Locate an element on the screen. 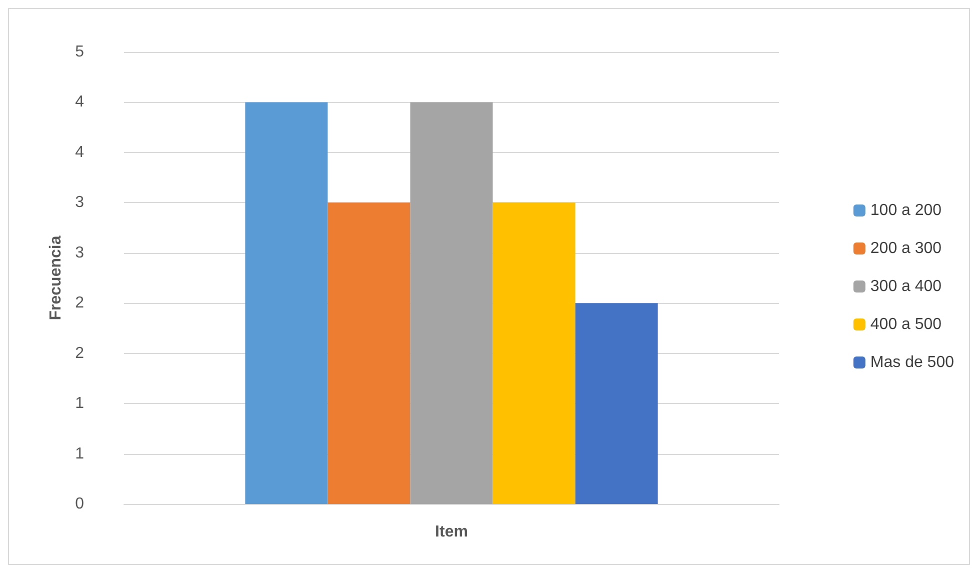 The width and height of the screenshot is (980, 575). legend-label: Mas de 500 is located at coordinates (912, 362).